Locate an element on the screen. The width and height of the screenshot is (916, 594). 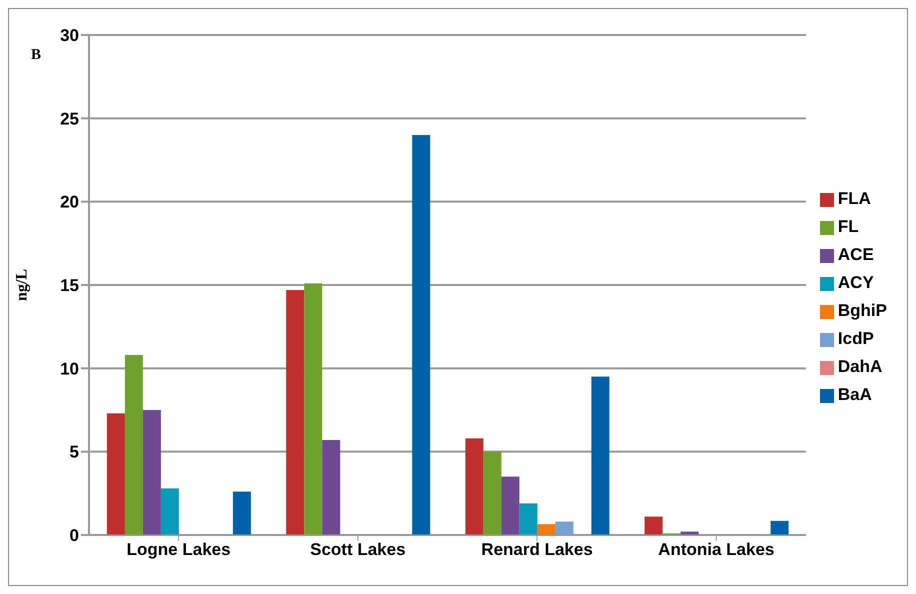
x-tick-label: Renard Lakes is located at coordinates (537, 550).